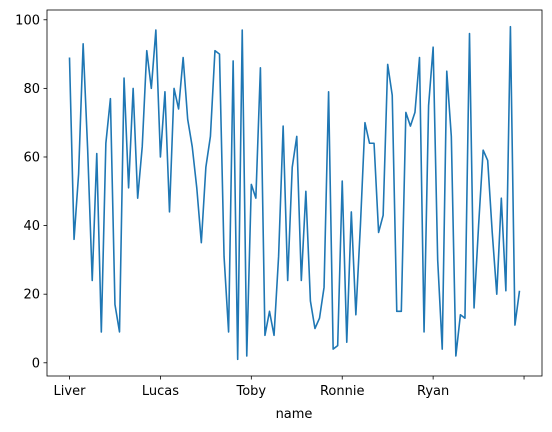 The image size is (552, 432). Describe the element at coordinates (160, 391) in the screenshot. I see `x-tick-label: Lucas` at that location.